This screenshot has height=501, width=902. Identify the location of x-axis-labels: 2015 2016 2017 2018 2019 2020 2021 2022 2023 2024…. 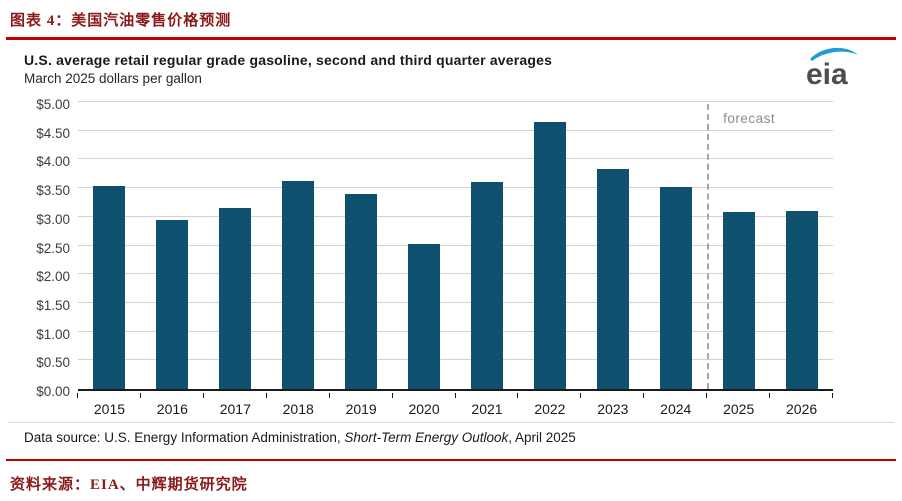
(455, 409).